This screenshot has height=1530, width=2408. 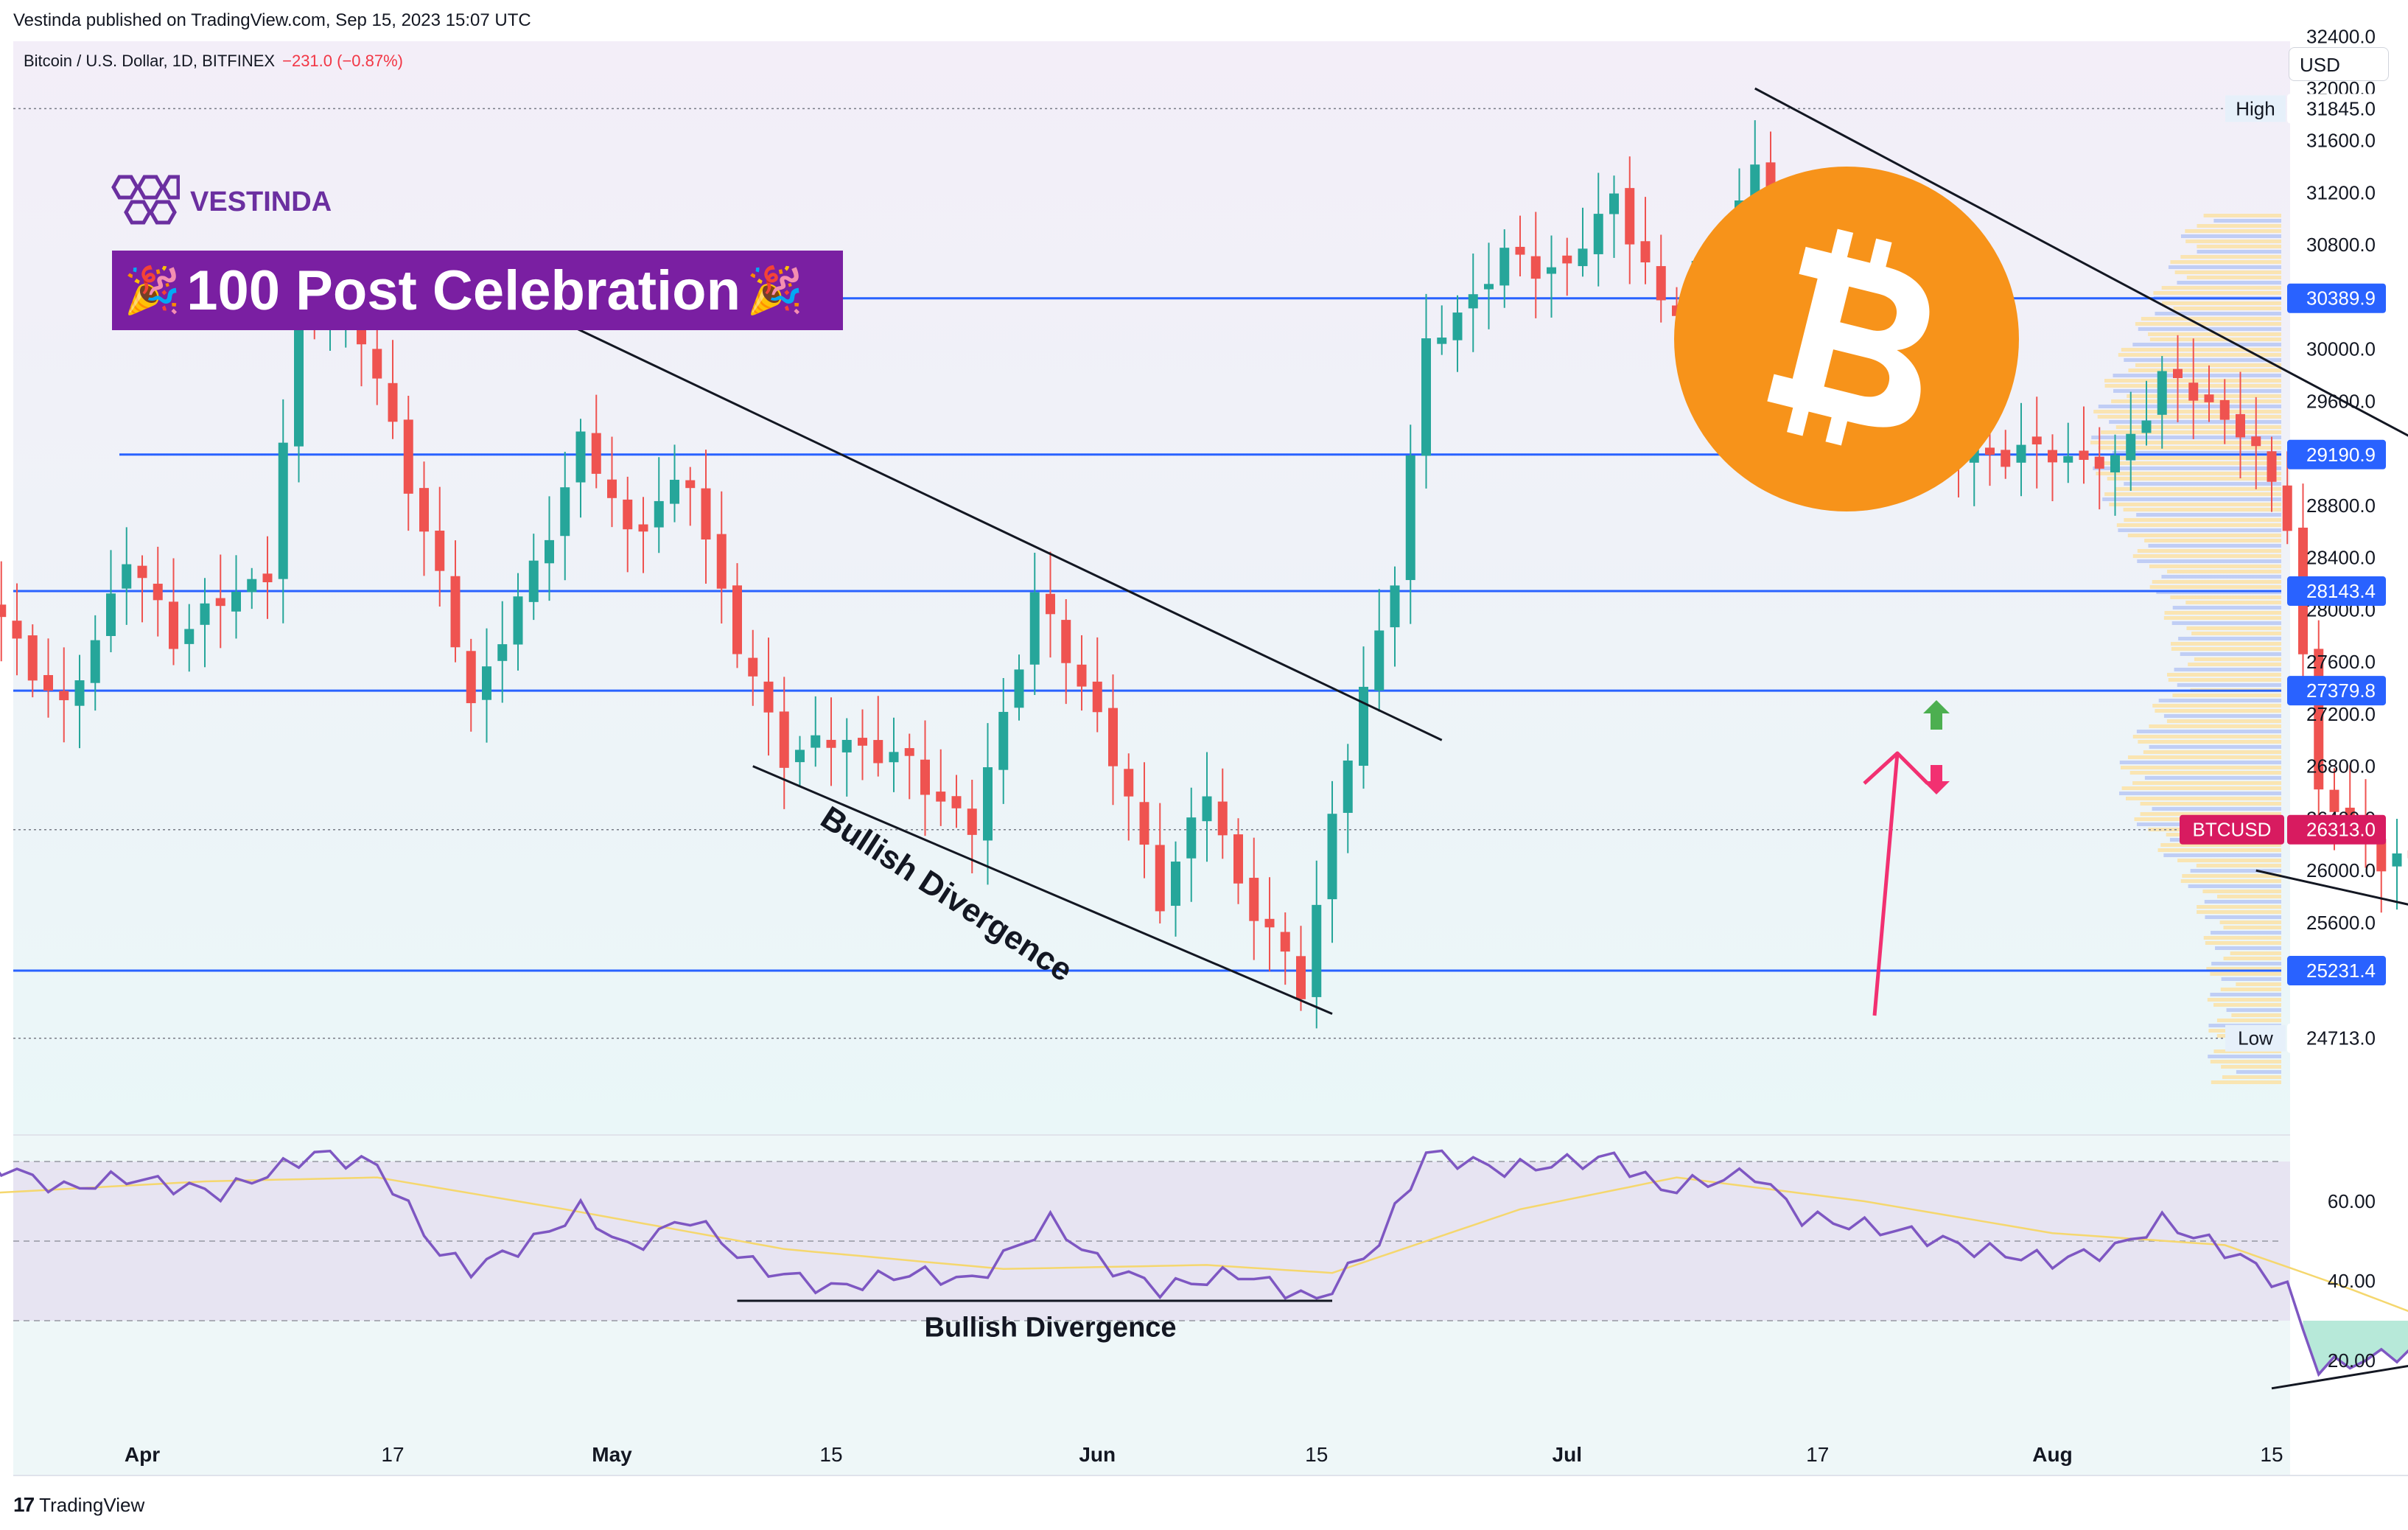 I want to click on rsi-ma-line, so click(x=1204, y=1245).